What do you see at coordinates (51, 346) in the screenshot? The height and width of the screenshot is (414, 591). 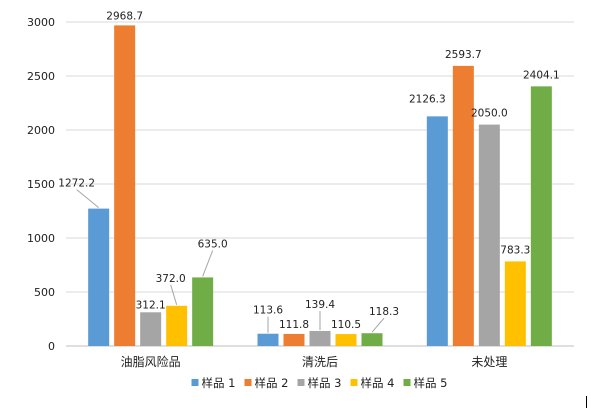 I see `y-tick-label: 0` at bounding box center [51, 346].